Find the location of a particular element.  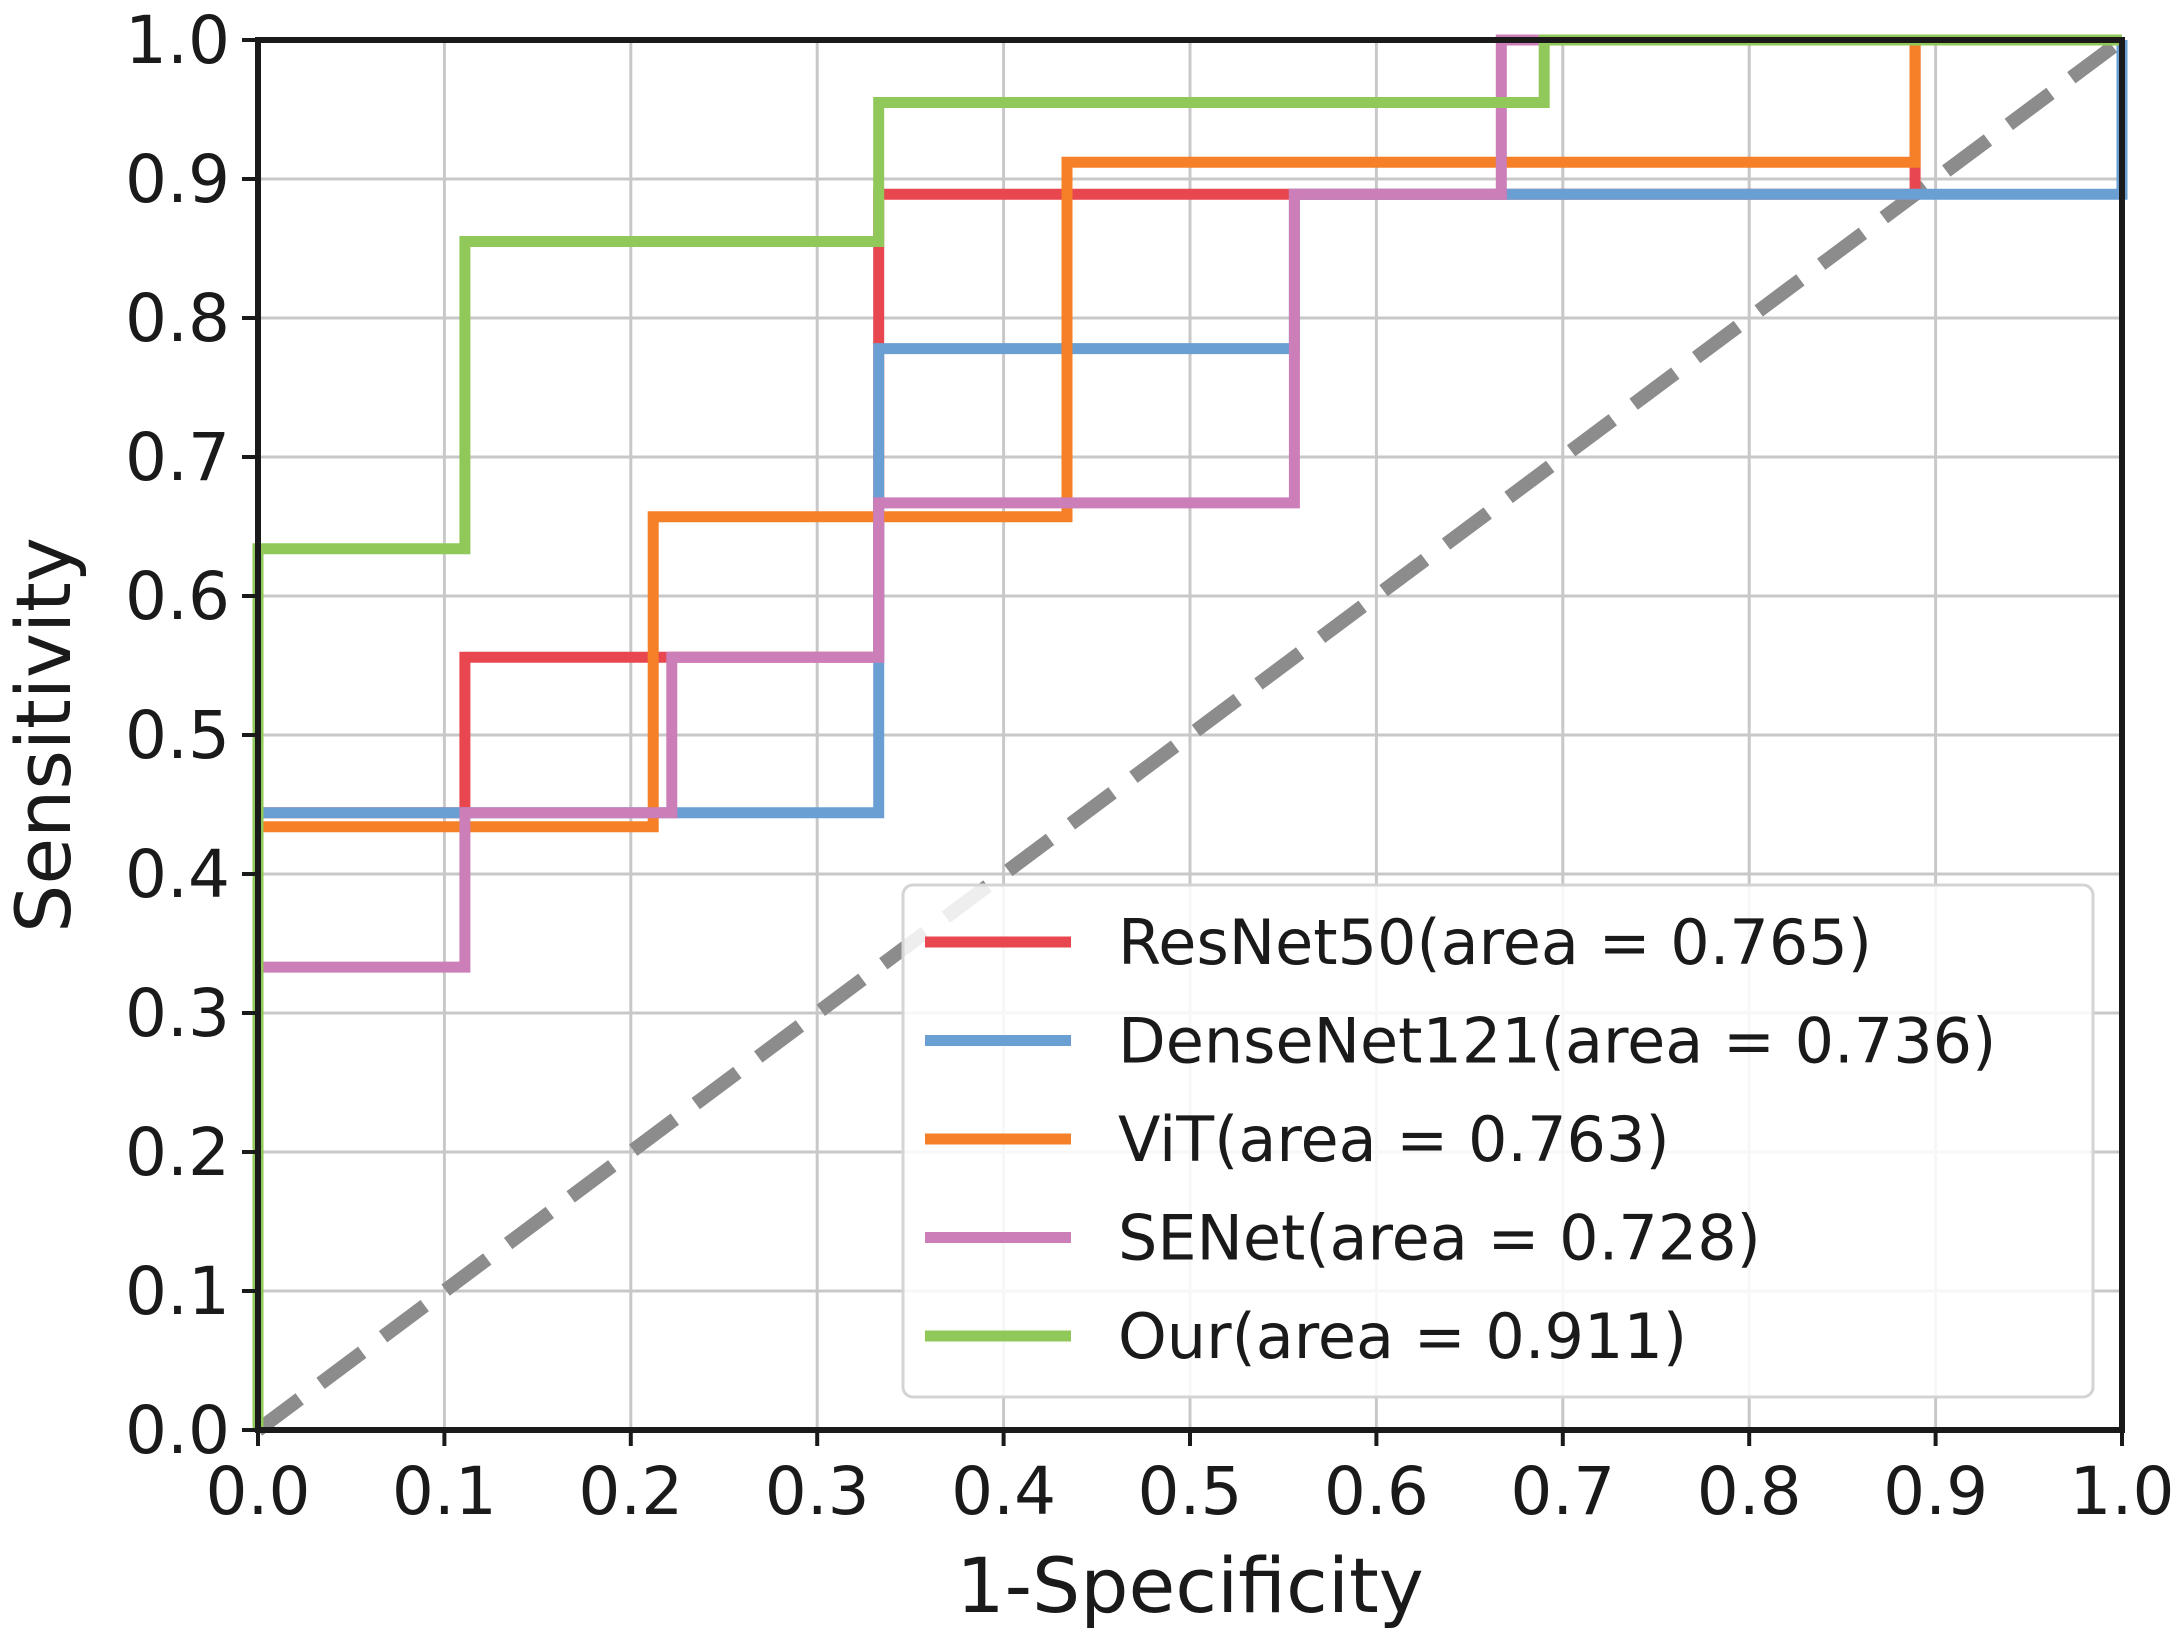

y-tick-label: 1.0 is located at coordinates (177, 40).